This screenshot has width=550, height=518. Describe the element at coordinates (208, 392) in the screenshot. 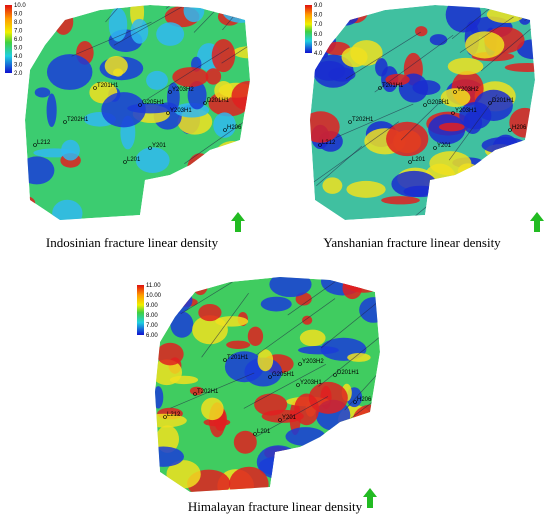

I see `well-label: T202H1` at that location.